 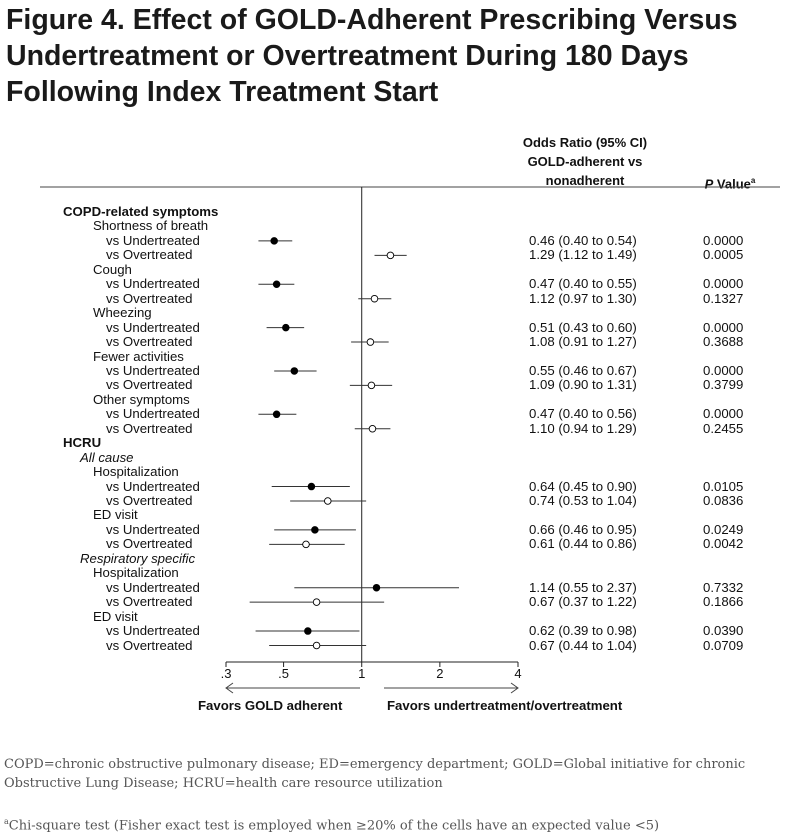 I want to click on row-label: Shortness of breath, so click(x=151, y=226).